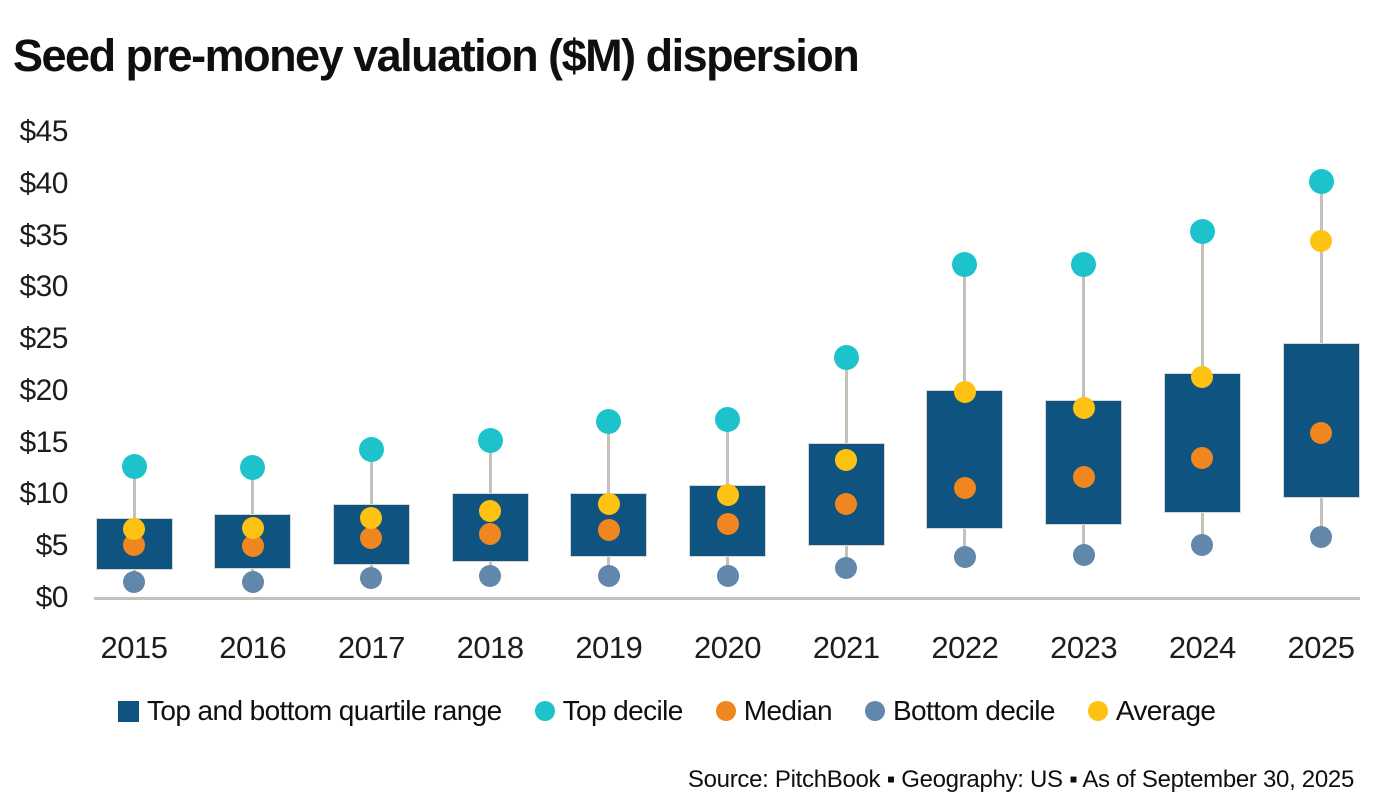 The height and width of the screenshot is (808, 1386). I want to click on y-tick-label: $35, so click(43, 235).